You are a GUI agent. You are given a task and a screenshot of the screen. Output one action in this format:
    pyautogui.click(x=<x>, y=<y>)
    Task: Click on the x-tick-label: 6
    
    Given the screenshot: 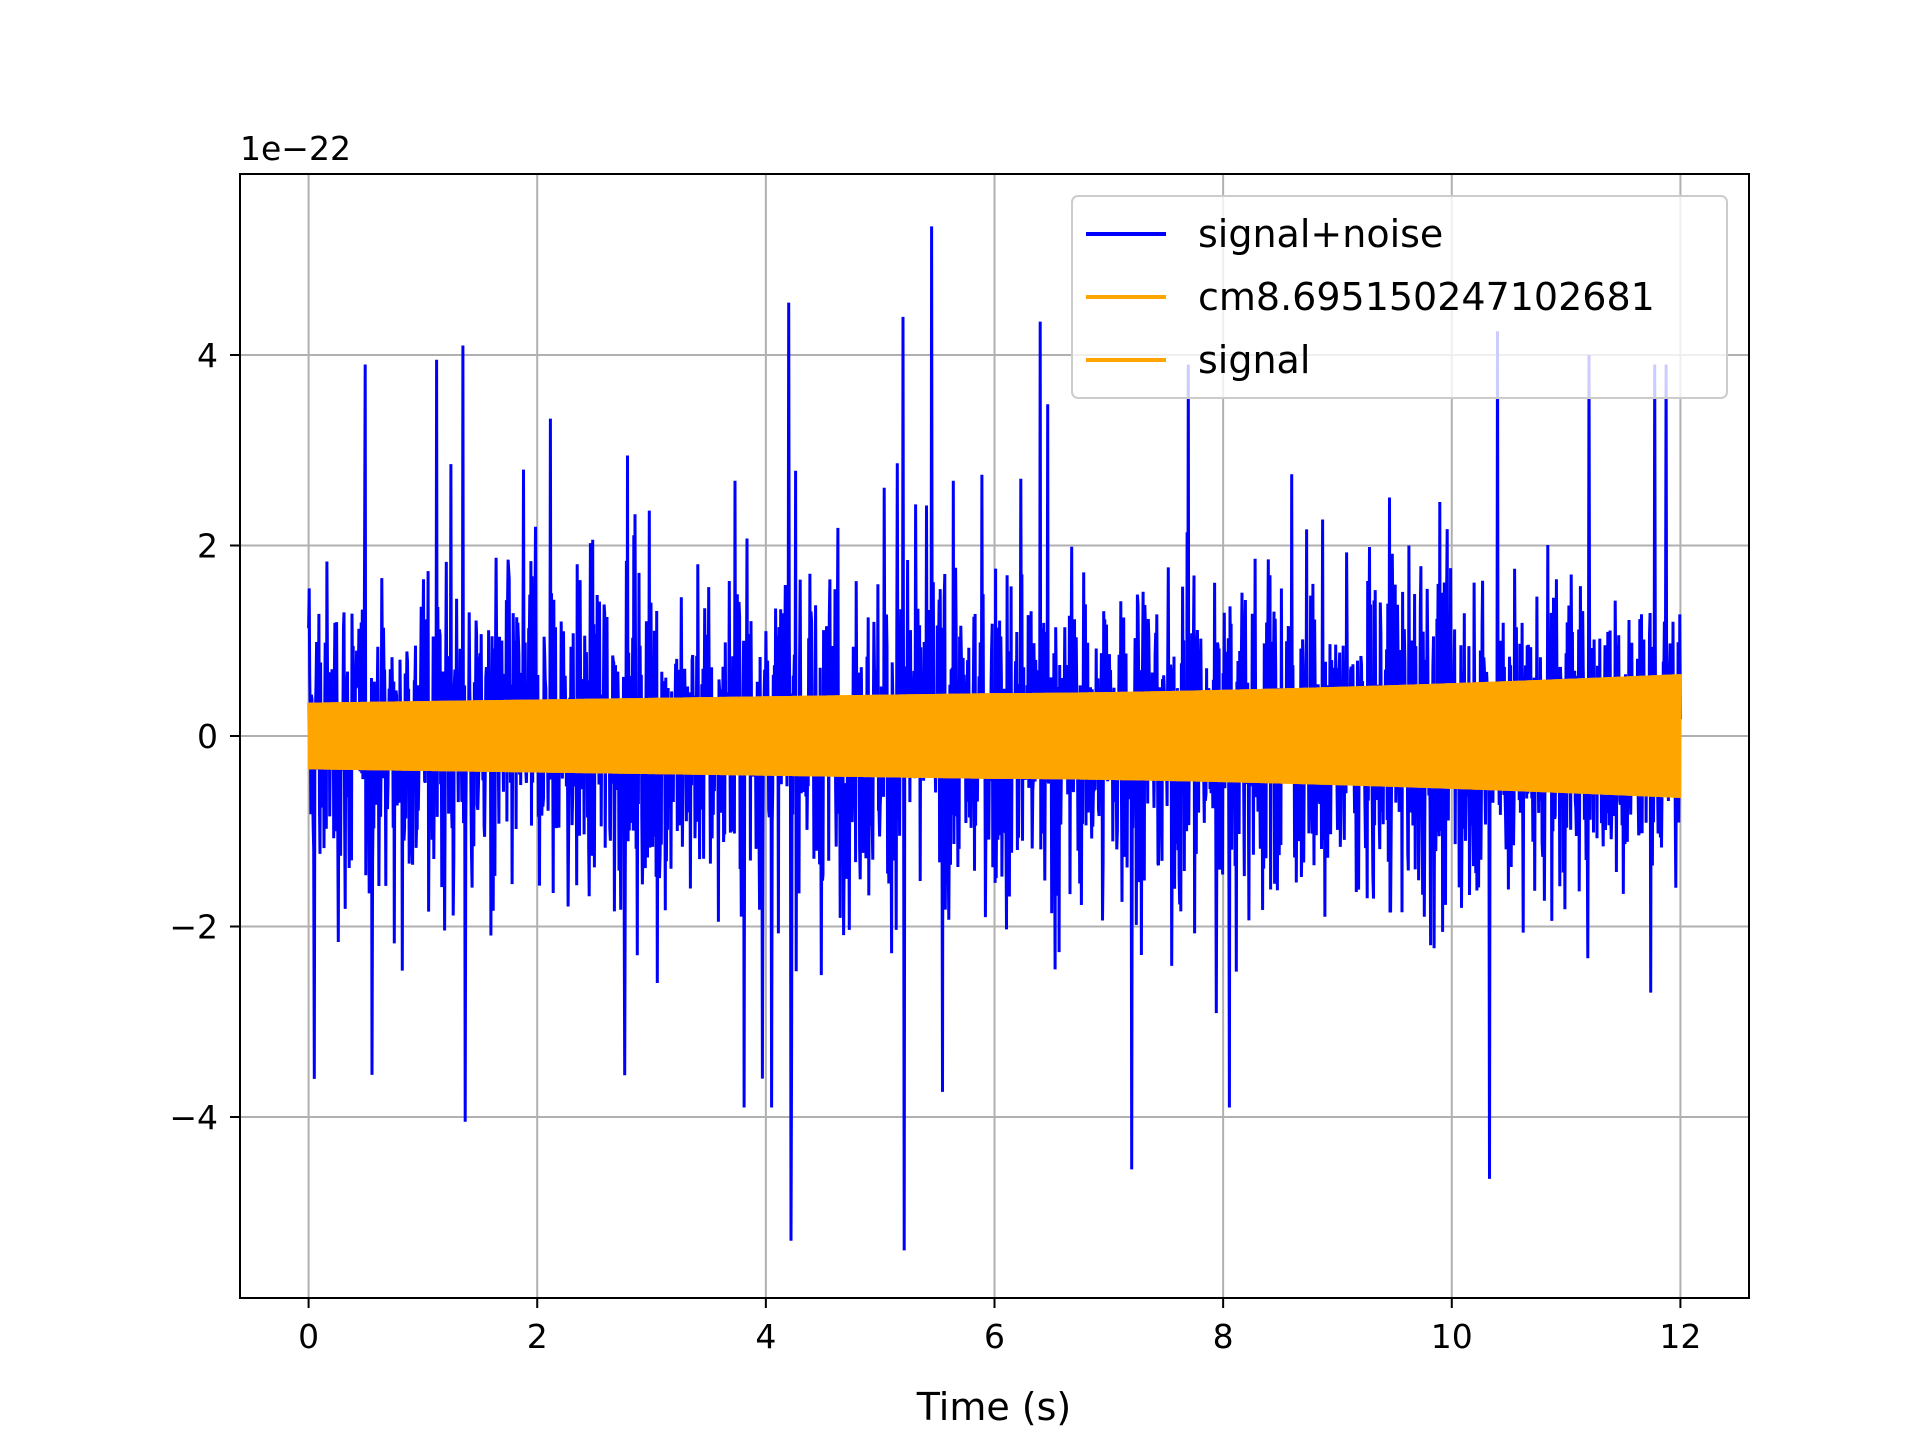 What is the action you would take?
    pyautogui.click(x=994, y=1336)
    